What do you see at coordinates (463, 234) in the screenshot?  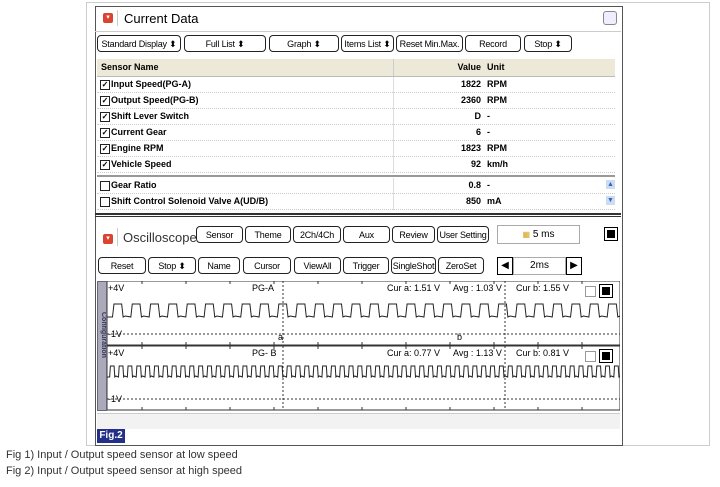 I see `user-setting-button: User Setting` at bounding box center [463, 234].